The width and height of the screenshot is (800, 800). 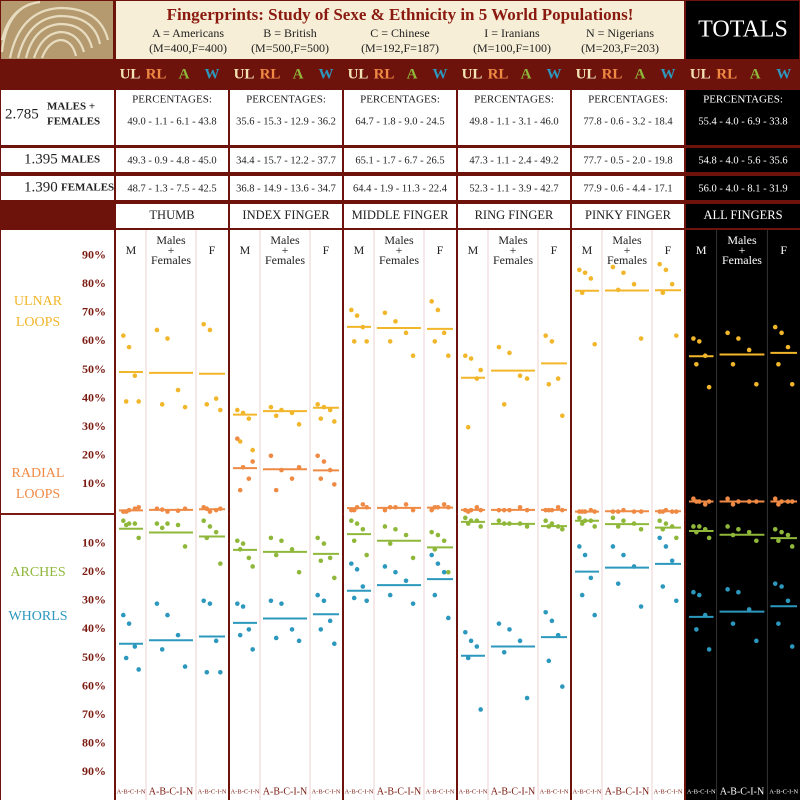 I want to click on group-label: Males, so click(x=742, y=240).